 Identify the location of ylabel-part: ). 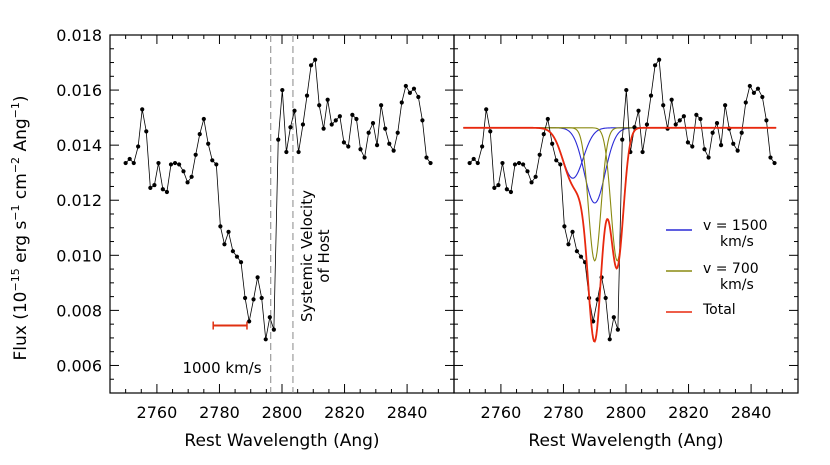
(21, 98).